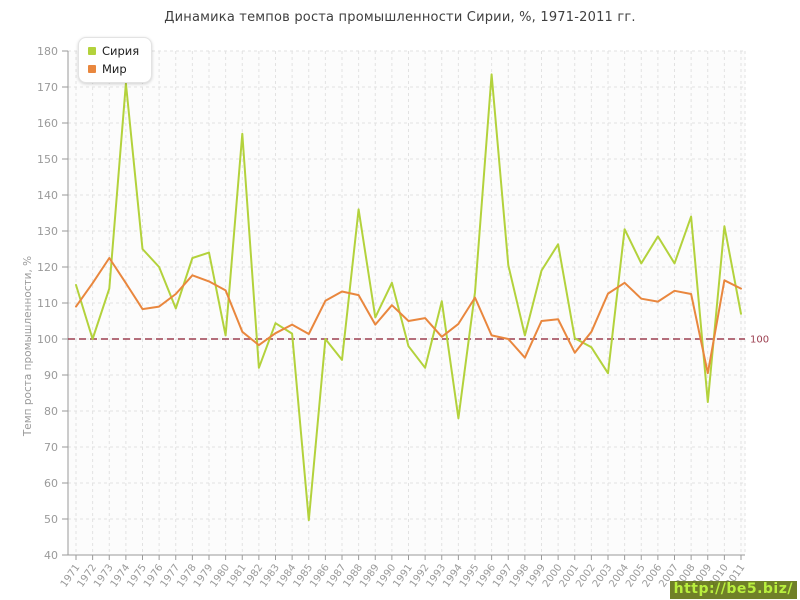 This screenshot has width=800, height=600. I want to click on y-axis-label: 90, so click(51, 375).